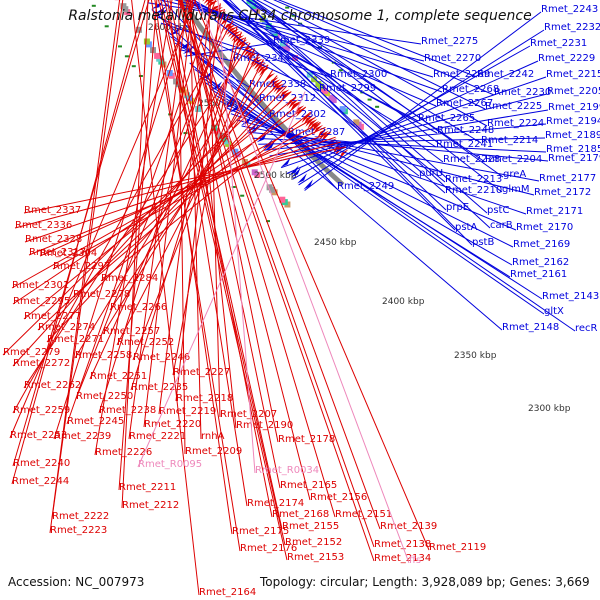 This screenshot has height=600, width=600. What do you see at coordinates (78, 530) in the screenshot?
I see `reverse-gene-label: Rmet_2223` at bounding box center [78, 530].